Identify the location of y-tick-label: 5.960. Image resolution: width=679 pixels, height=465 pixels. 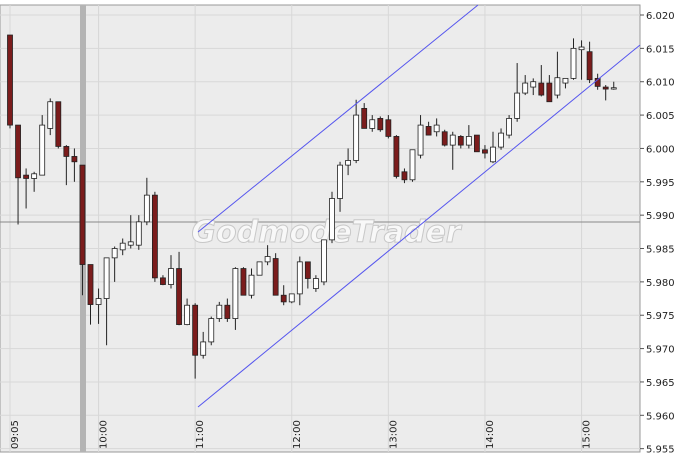
(660, 416).